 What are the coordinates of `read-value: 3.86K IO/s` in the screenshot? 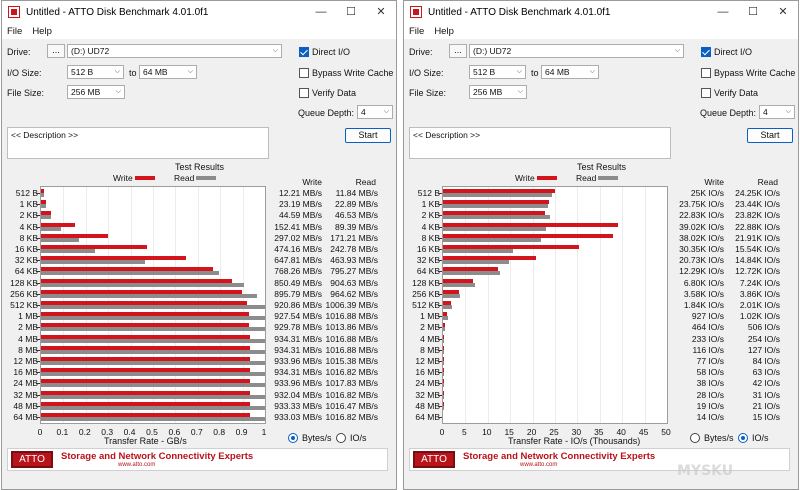 It's located at (759, 293).